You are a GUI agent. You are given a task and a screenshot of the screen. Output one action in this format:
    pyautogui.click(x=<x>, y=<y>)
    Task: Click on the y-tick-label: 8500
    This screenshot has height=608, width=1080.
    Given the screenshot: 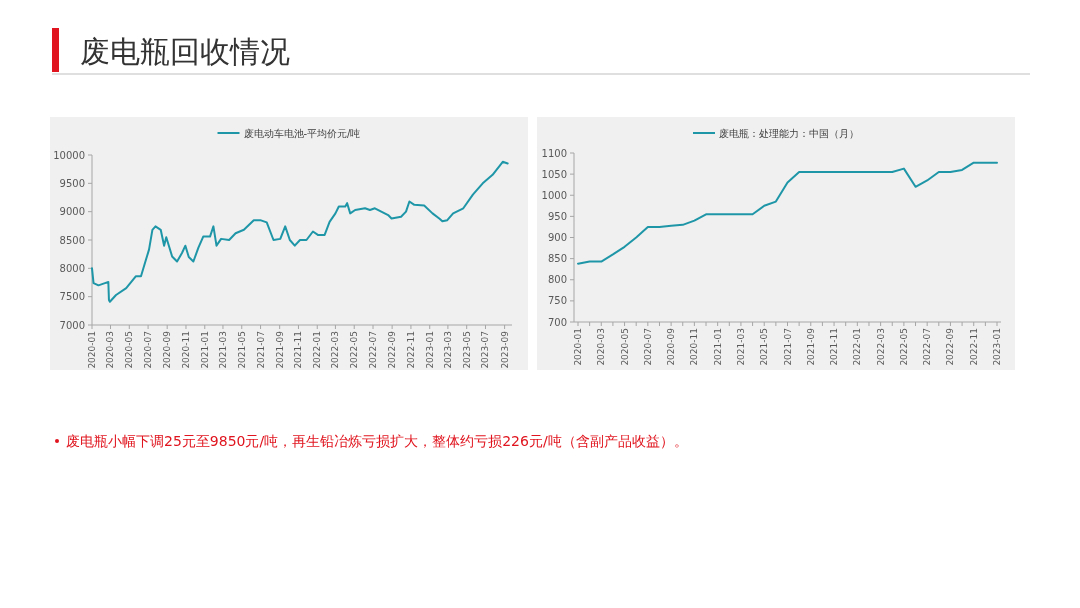 What is the action you would take?
    pyautogui.click(x=72, y=240)
    